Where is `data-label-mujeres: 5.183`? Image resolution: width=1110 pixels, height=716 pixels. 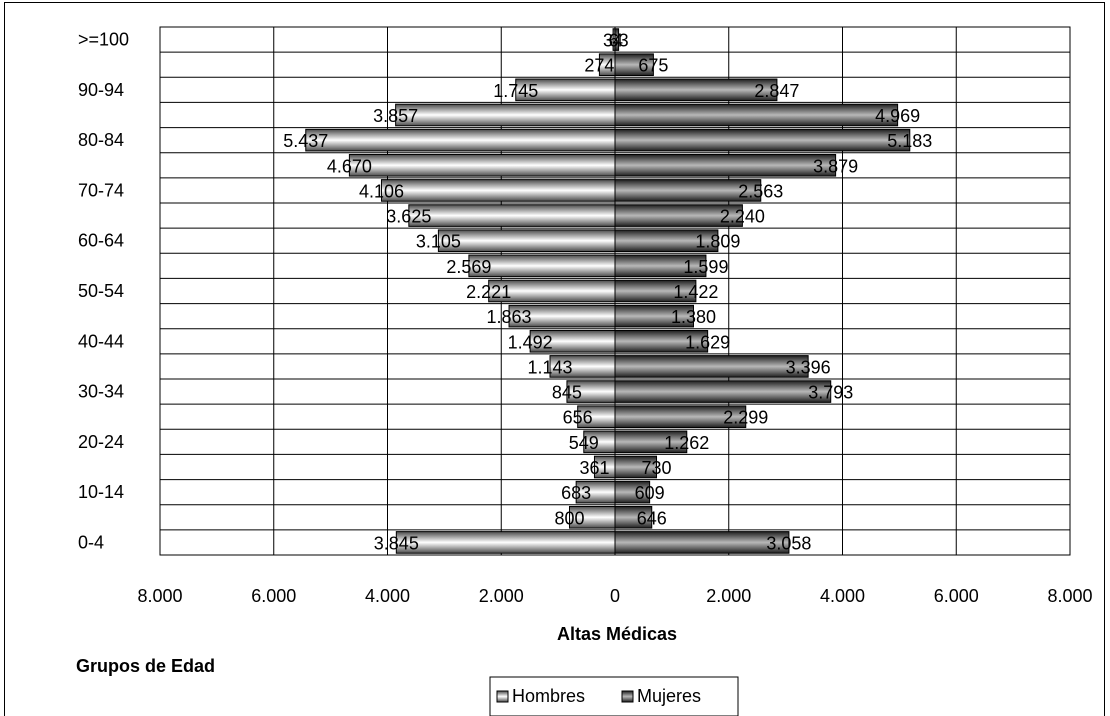 data-label-mujeres: 5.183 is located at coordinates (909, 141).